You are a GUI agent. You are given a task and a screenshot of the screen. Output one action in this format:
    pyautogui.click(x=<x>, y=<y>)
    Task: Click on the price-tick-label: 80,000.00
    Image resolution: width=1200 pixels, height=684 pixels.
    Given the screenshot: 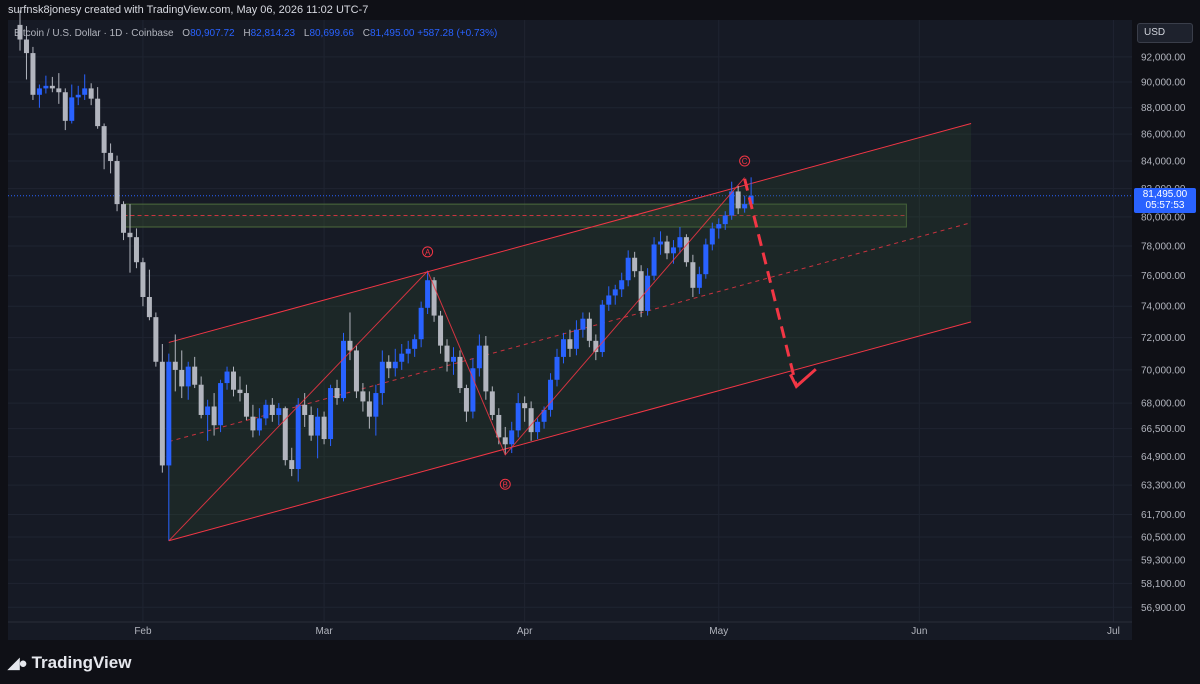 What is the action you would take?
    pyautogui.click(x=1163, y=217)
    